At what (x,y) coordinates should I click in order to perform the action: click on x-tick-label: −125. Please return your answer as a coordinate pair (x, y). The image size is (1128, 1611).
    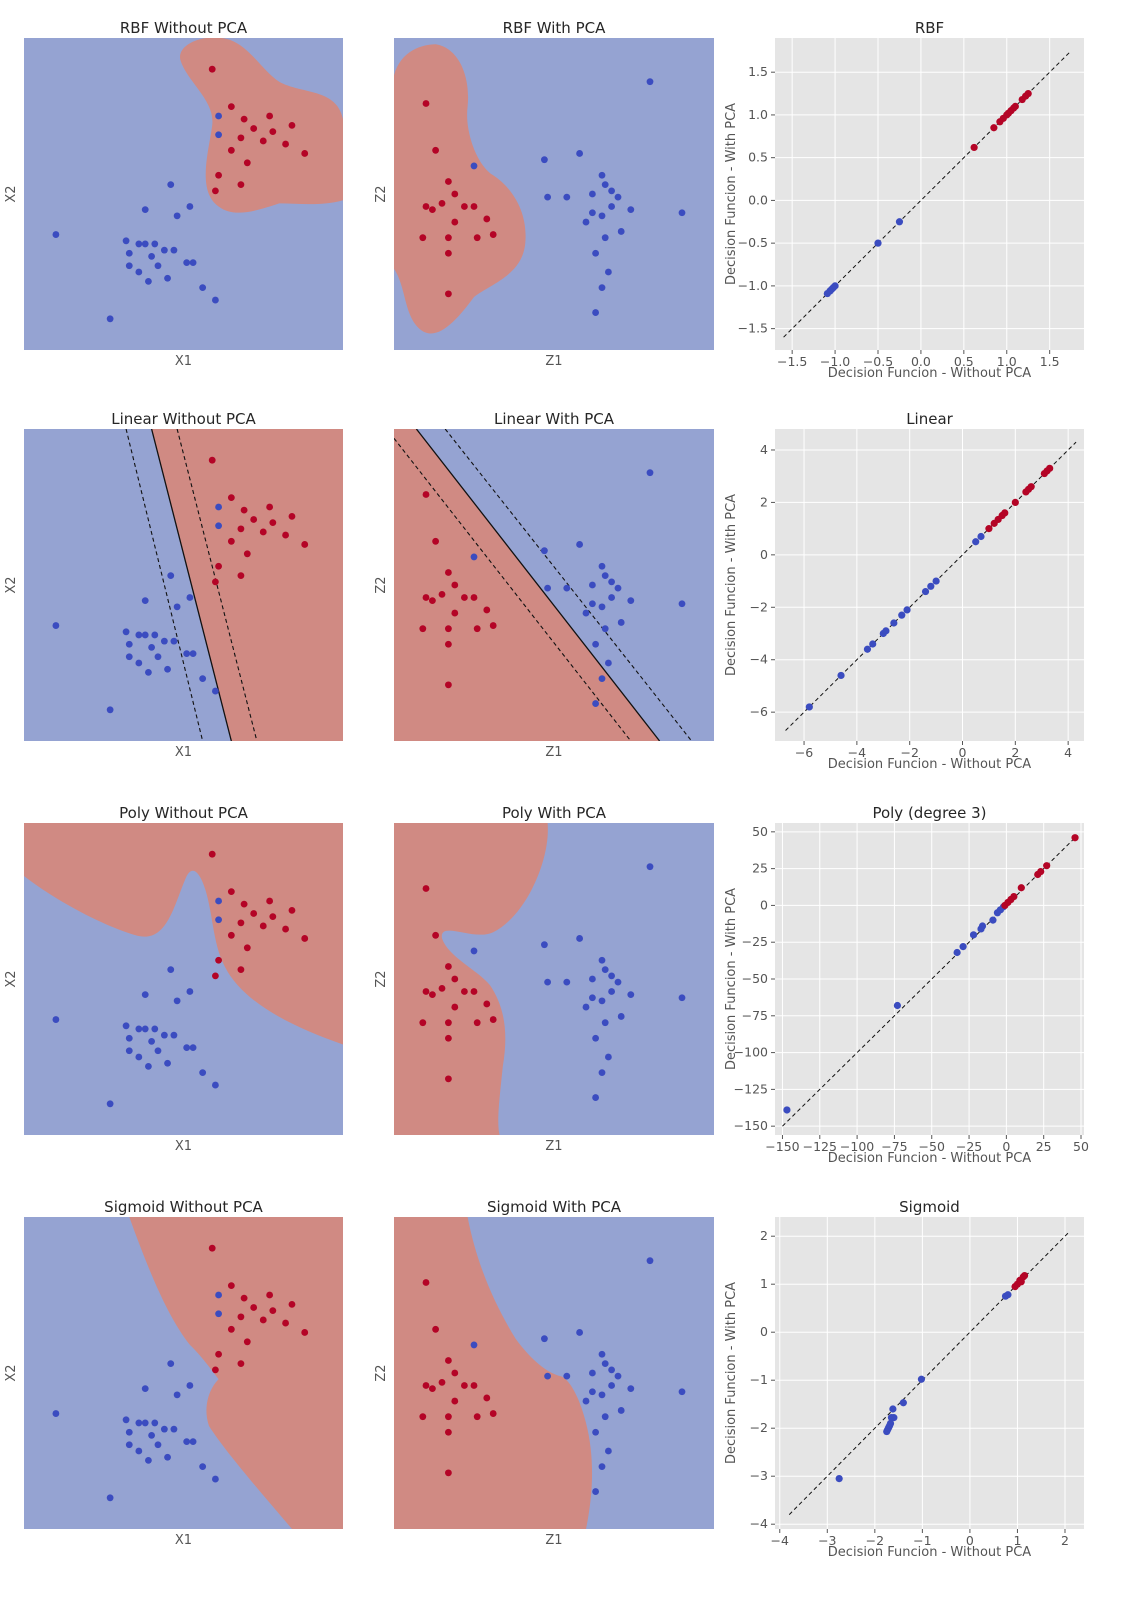
    Looking at the image, I should click on (820, 1146).